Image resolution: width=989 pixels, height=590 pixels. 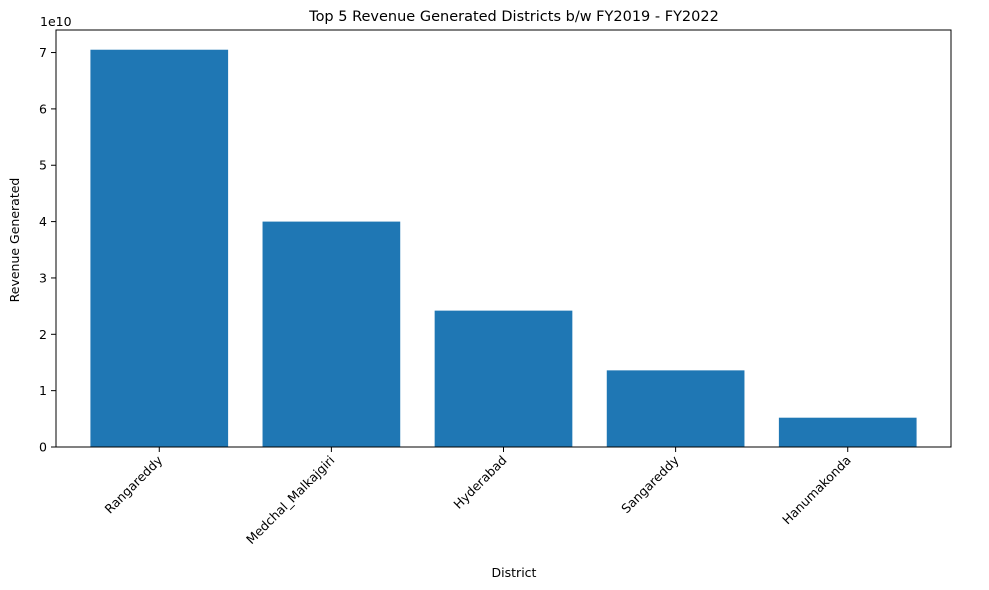 I want to click on y-tick-label: 2, so click(x=43, y=334).